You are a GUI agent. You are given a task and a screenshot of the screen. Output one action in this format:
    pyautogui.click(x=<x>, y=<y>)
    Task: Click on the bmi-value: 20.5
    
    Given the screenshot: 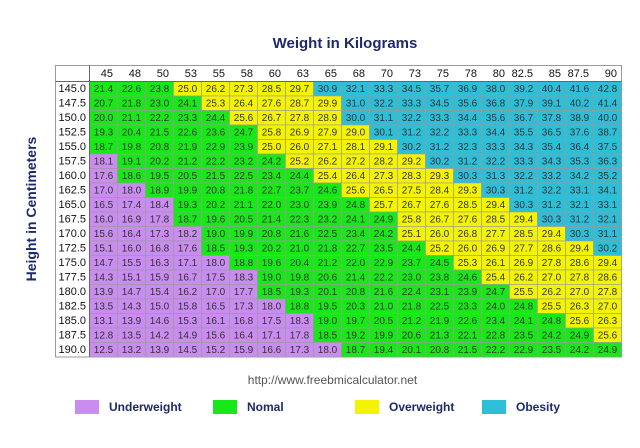 What is the action you would take?
    pyautogui.click(x=384, y=321)
    